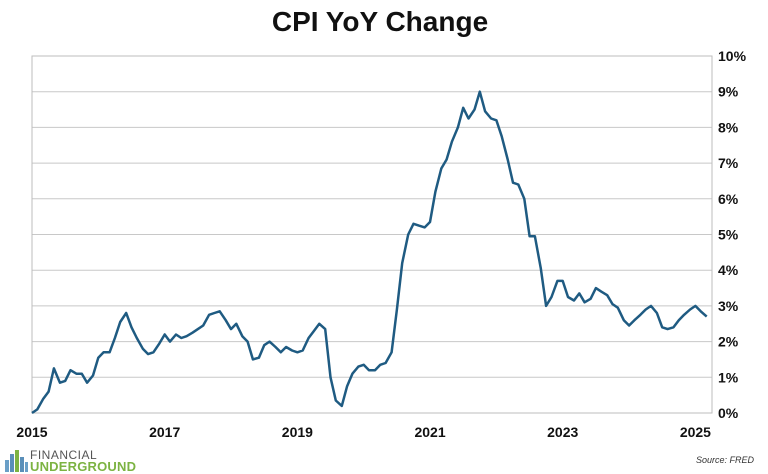 This screenshot has height=474, width=768. I want to click on source-note: Source: FRED, so click(724, 460).